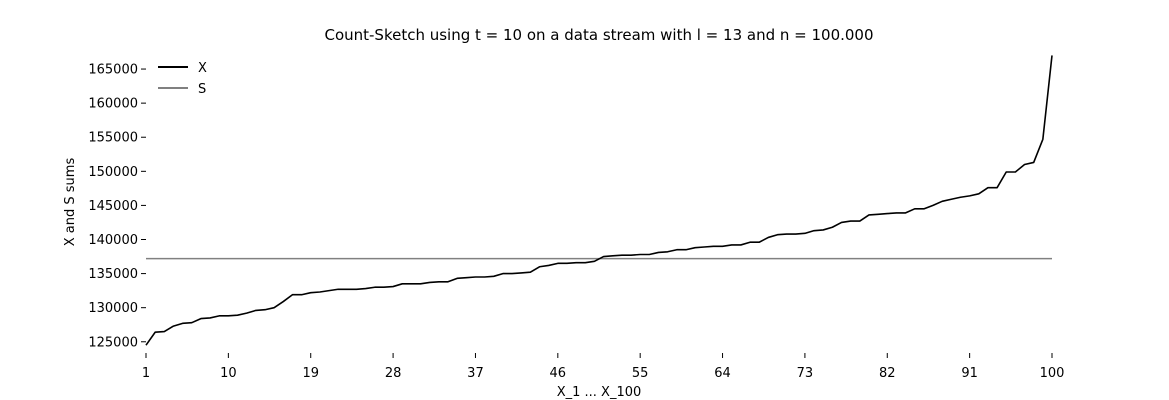 The width and height of the screenshot is (1169, 400). I want to click on legend: X S, so click(182, 79).